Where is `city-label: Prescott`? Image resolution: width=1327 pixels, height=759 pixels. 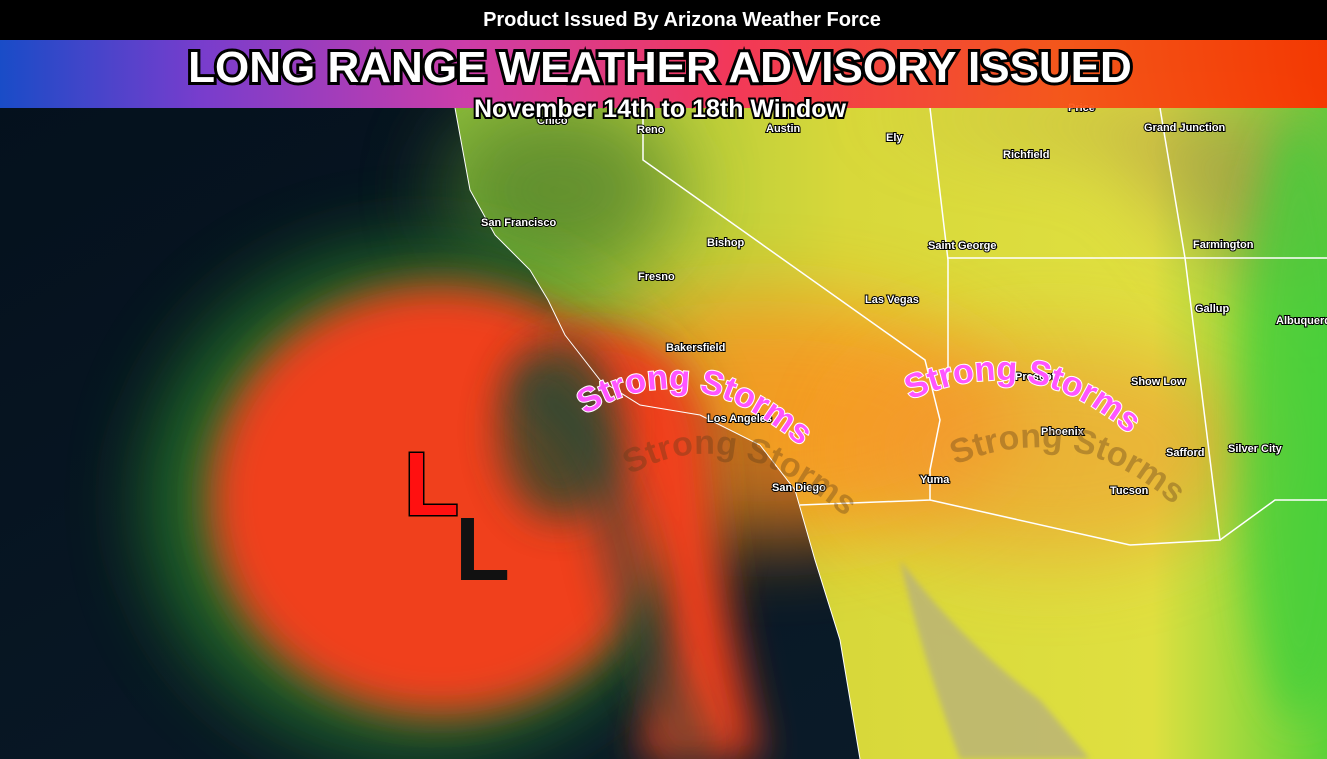 city-label: Prescott is located at coordinates (1037, 377).